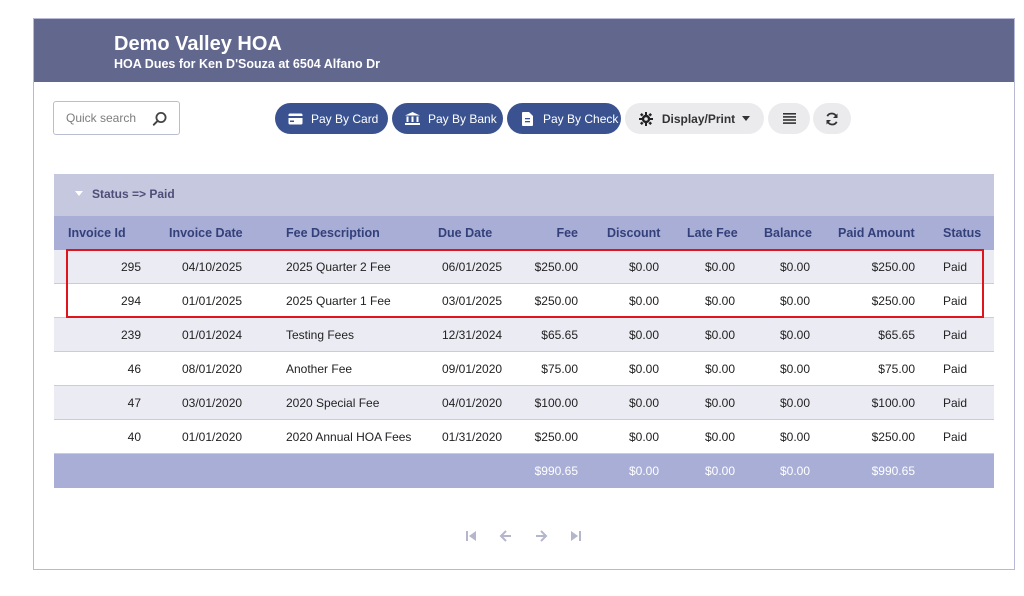 The height and width of the screenshot is (596, 1024). I want to click on paid-amount-cell: $100.00, so click(893, 403).